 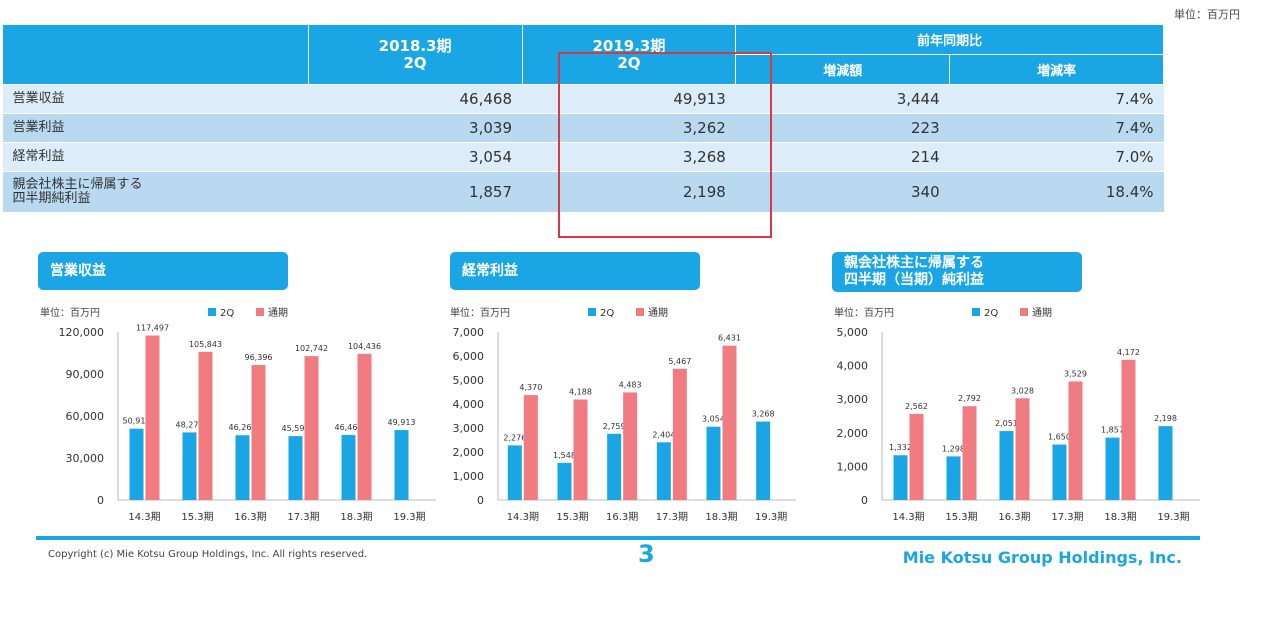 I want to click on data-label: 49,913, so click(x=402, y=422).